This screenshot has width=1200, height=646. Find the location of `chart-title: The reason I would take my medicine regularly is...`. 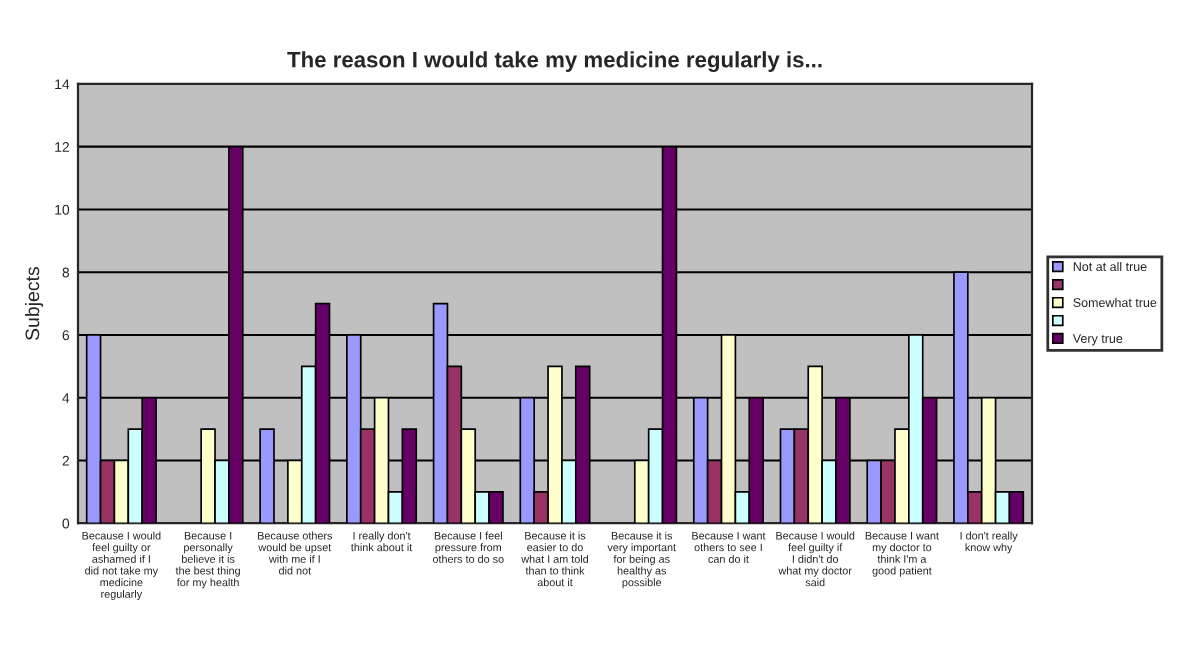

chart-title: The reason I would take my medicine regularly is... is located at coordinates (554, 62).